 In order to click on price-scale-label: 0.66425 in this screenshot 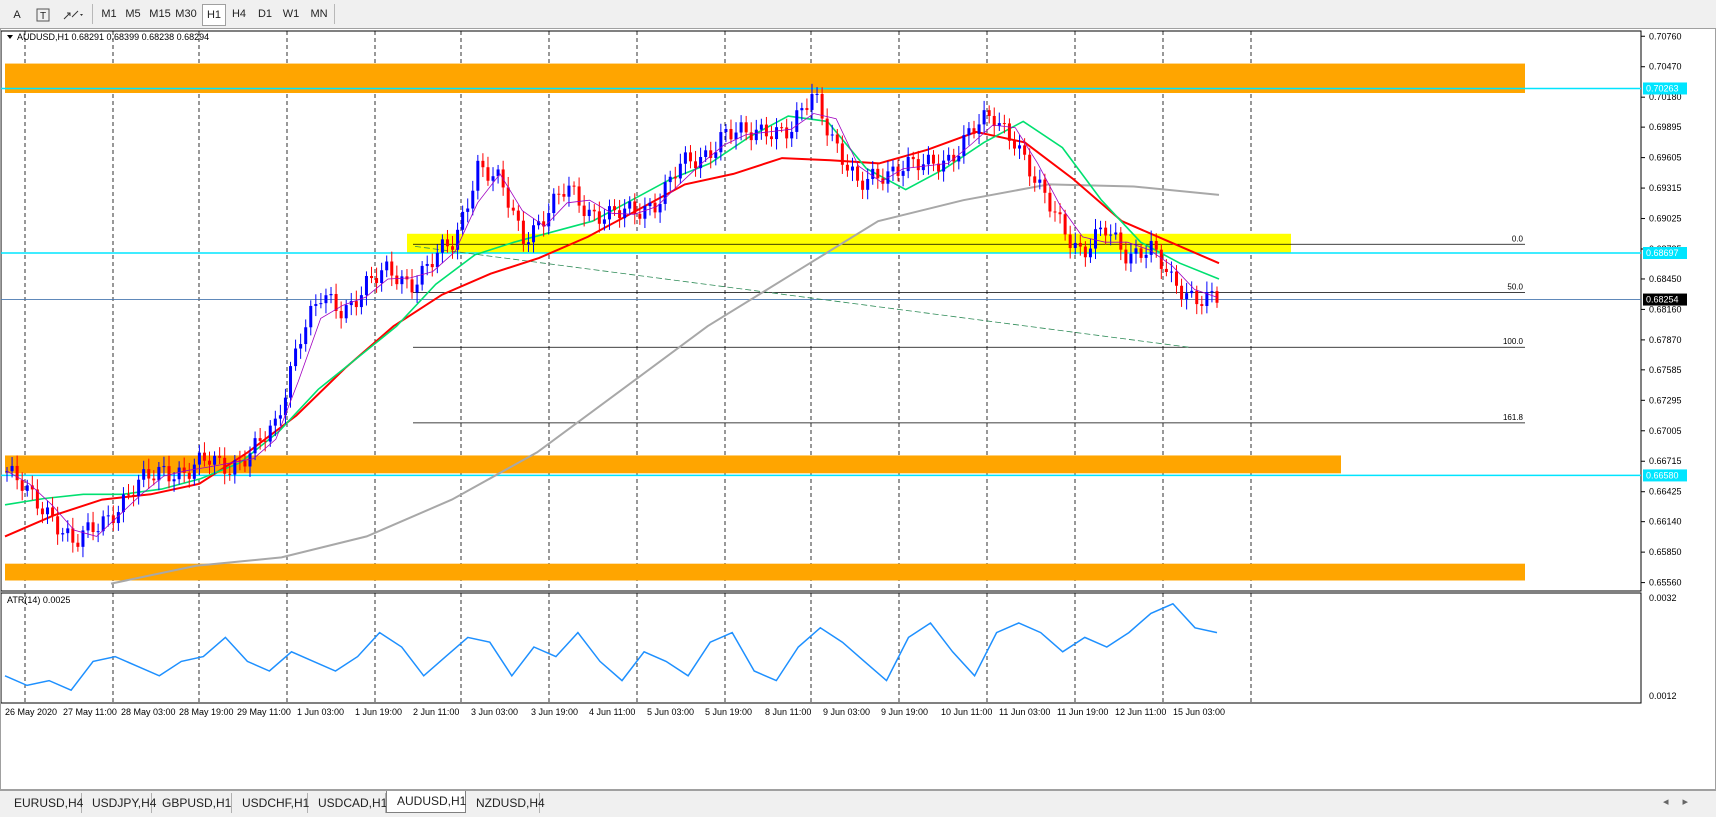, I will do `click(1665, 492)`.